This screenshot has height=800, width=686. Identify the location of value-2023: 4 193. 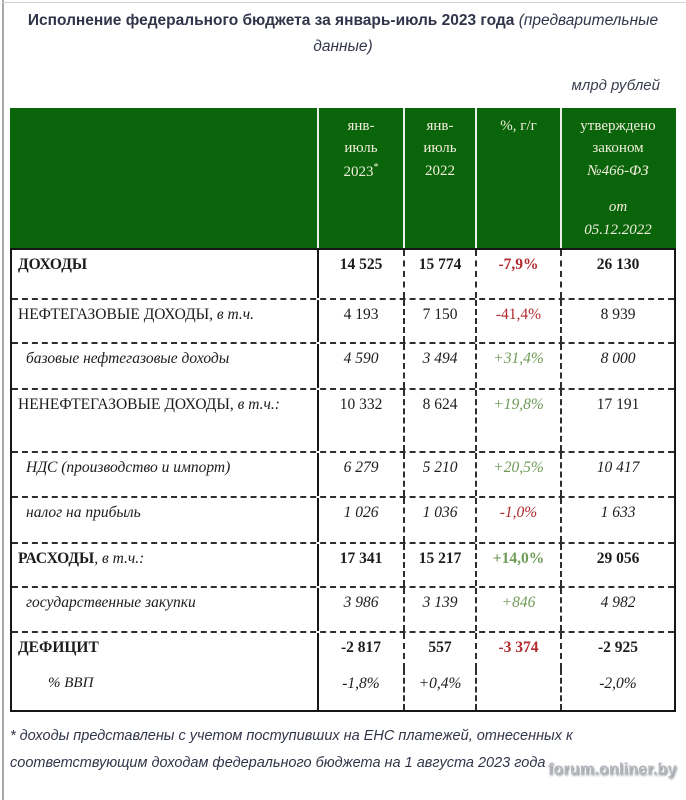
(360, 320).